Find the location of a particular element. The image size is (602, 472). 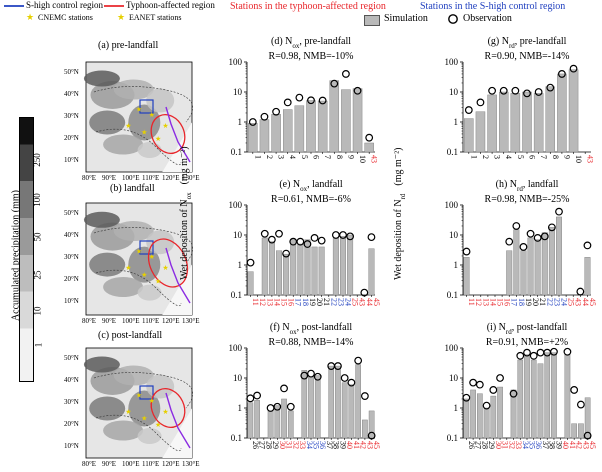

x-tick-label: 6 is located at coordinates (316, 157).